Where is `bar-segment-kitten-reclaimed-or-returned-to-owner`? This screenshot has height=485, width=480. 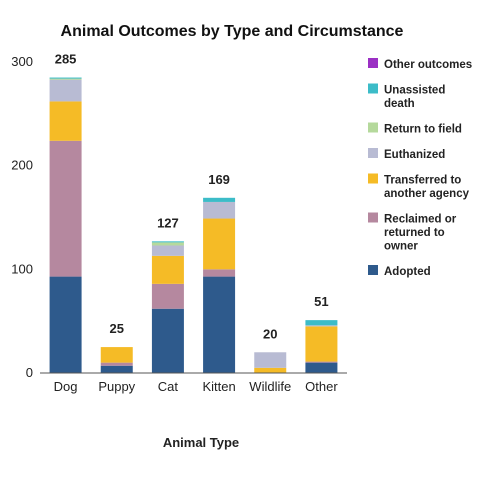
bar-segment-kitten-reclaimed-or-returned-to-owner is located at coordinates (219, 273).